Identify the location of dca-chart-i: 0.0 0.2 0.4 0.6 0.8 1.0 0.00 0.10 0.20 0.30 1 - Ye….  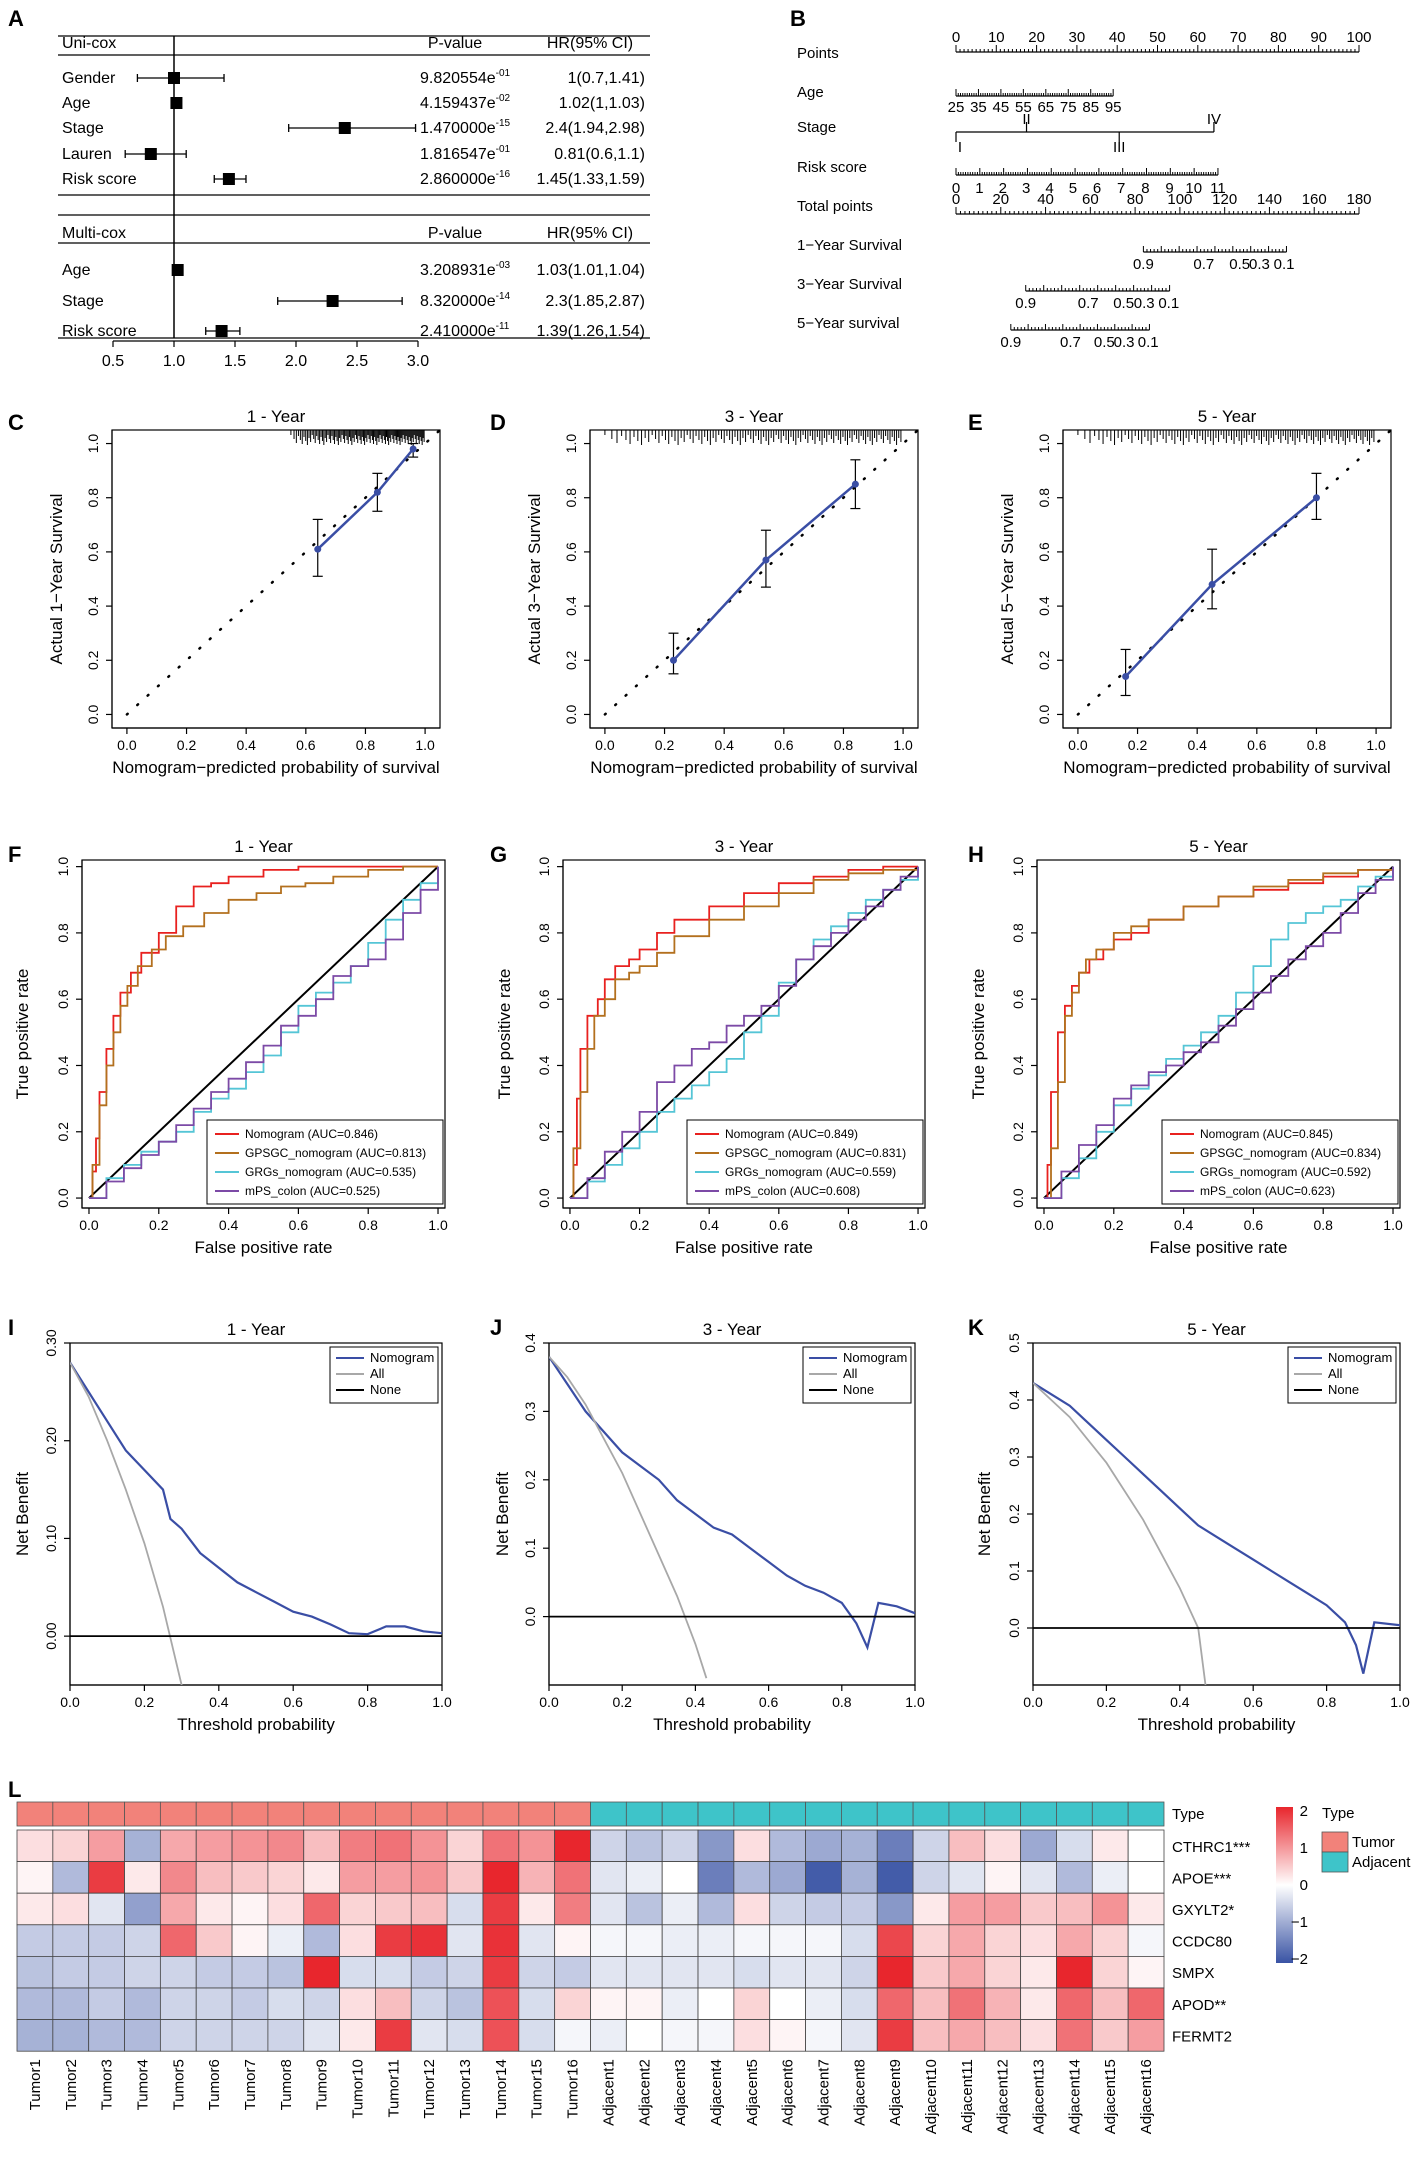
(232, 1527).